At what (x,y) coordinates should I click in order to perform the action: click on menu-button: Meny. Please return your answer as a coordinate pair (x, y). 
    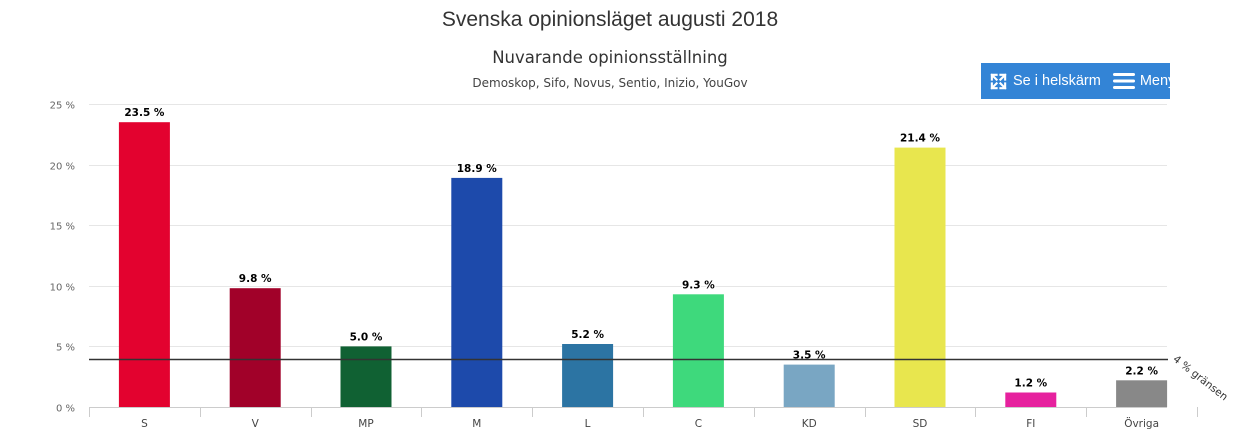
    Looking at the image, I should click on (1144, 81).